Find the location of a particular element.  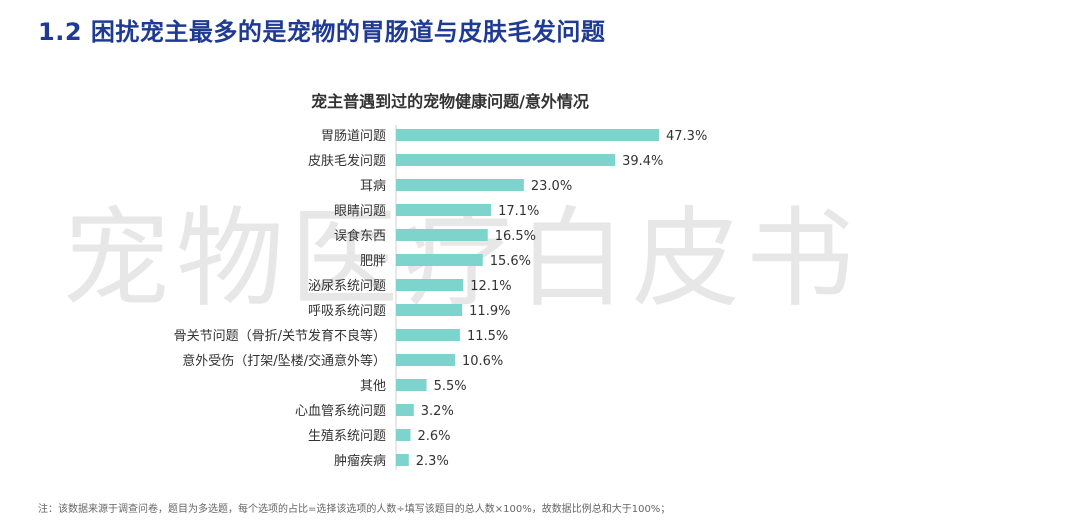

category-label: 耳病 is located at coordinates (373, 186).